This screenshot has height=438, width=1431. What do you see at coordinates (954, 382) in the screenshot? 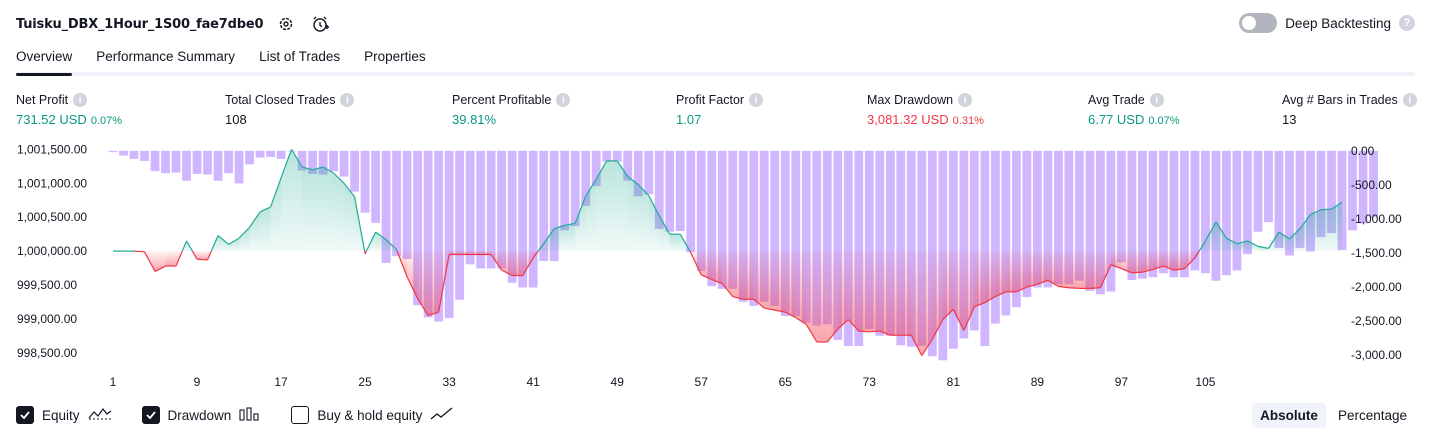
I see `x-tick-label: 81` at bounding box center [954, 382].